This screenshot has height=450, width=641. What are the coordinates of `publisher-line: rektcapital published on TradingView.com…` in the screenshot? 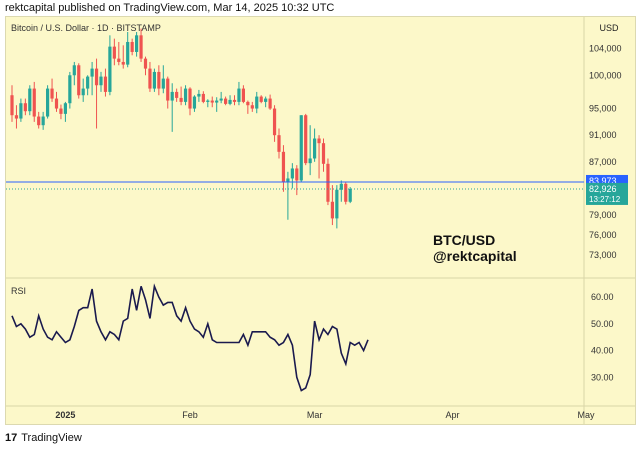 It's located at (170, 8).